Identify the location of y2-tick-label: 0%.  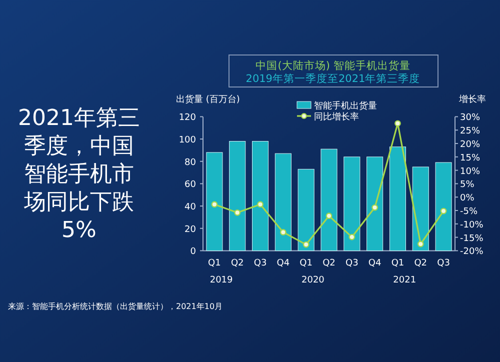
(467, 199).